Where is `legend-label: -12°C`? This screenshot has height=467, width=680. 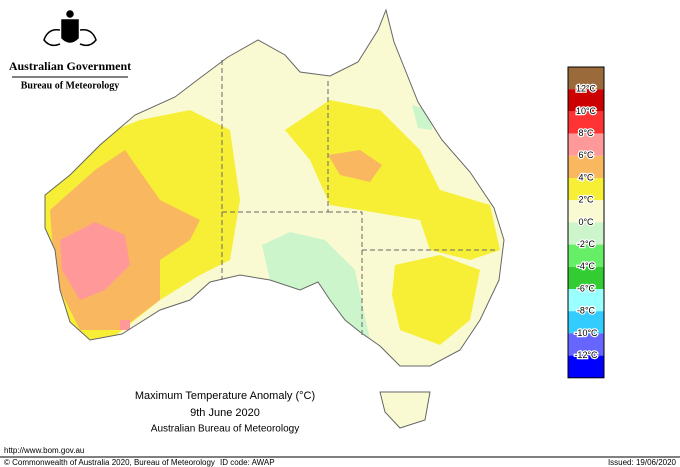
legend-label: -12°C is located at coordinates (586, 355).